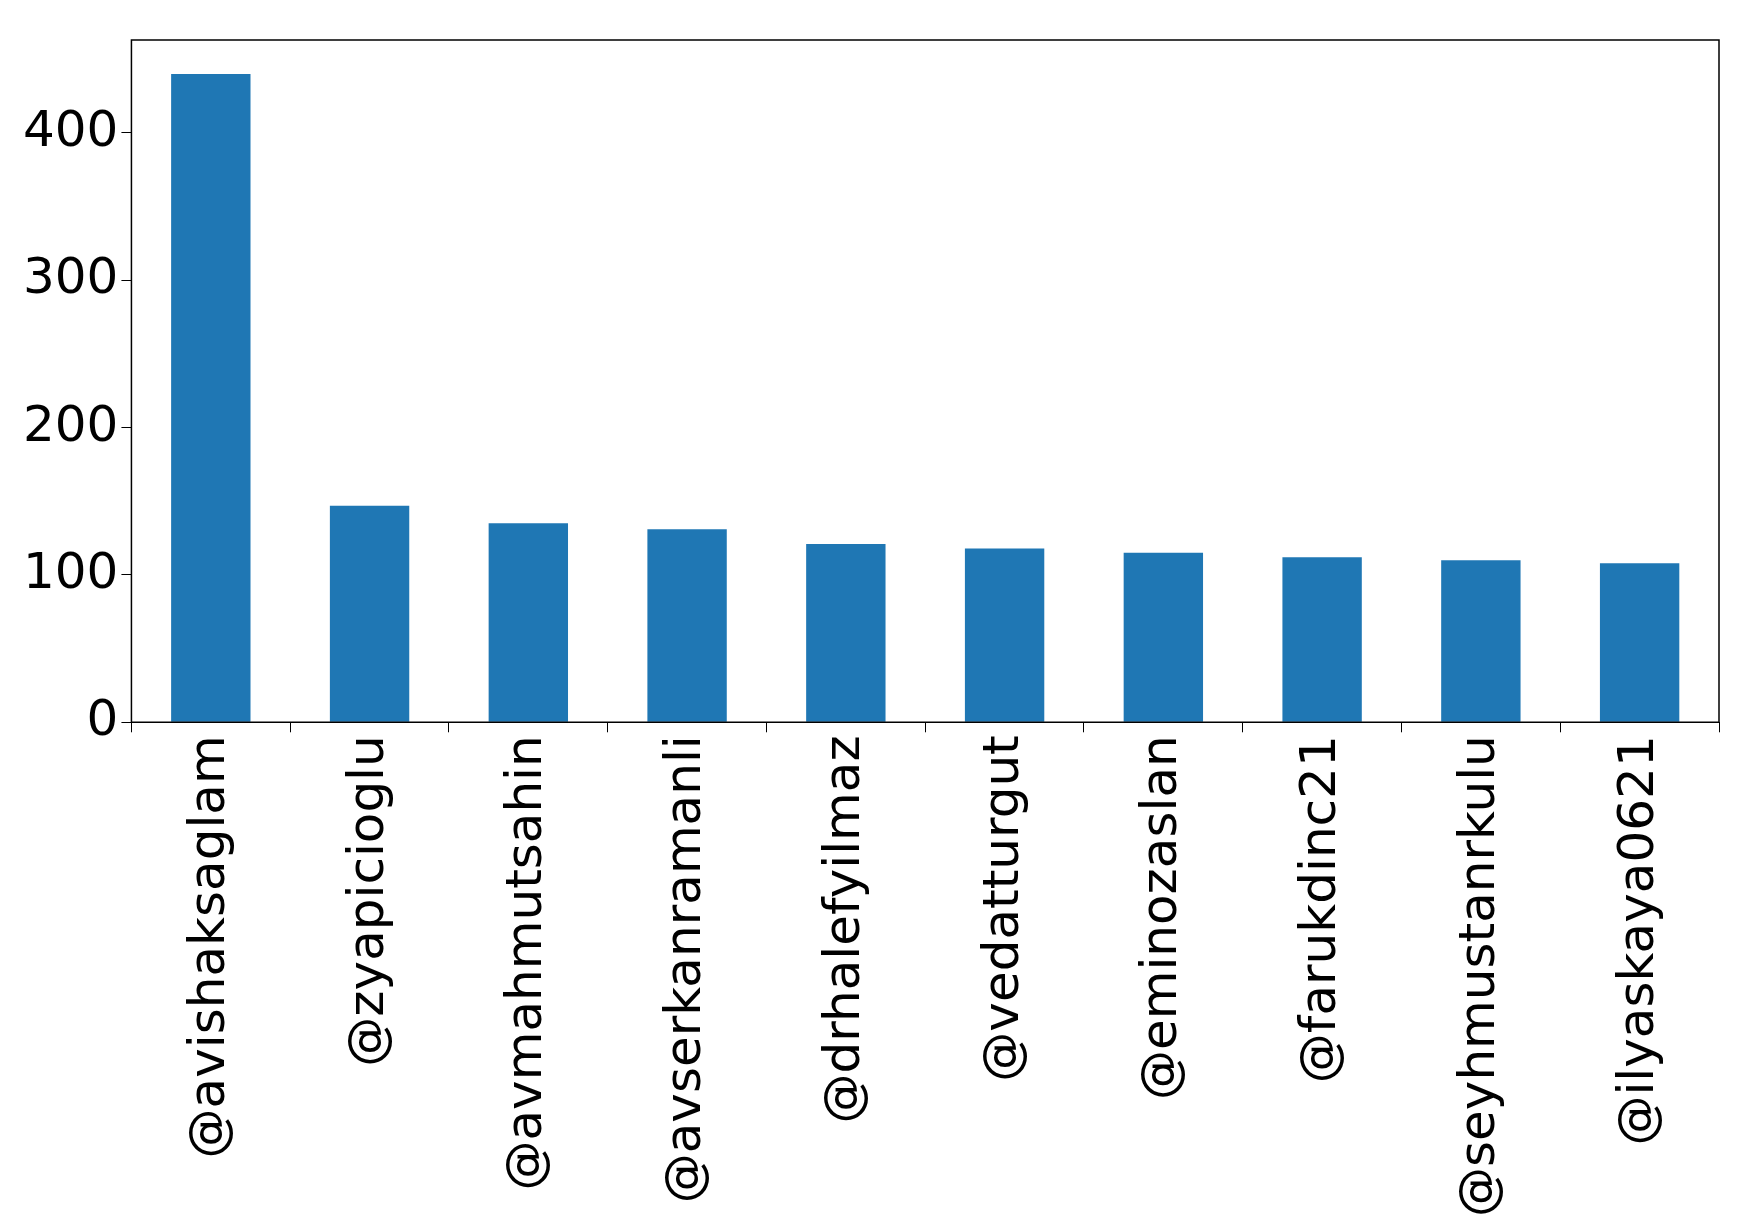 This screenshot has width=1759, height=1230. Describe the element at coordinates (1635, 940) in the screenshot. I see `x-tick-label: @ilyaskaya0621` at that location.